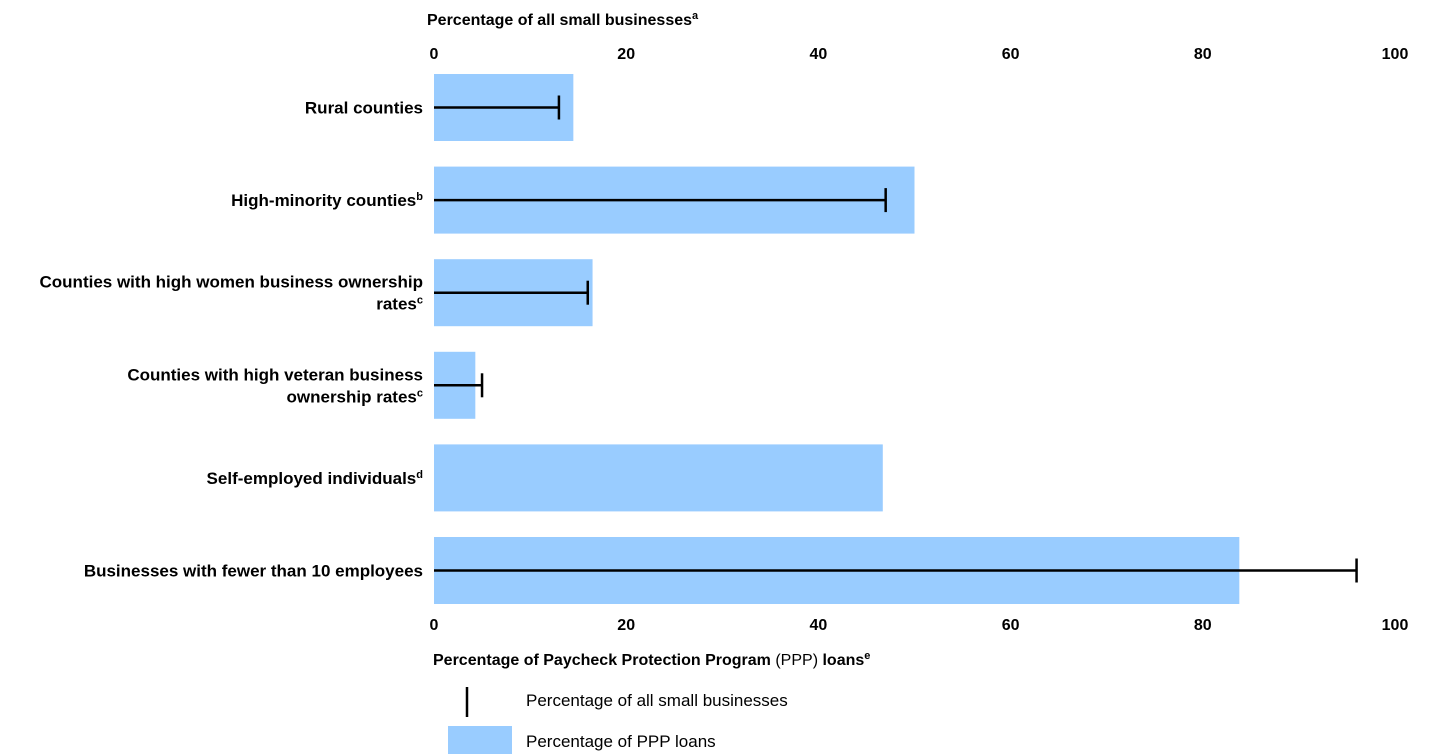  I want to click on category-label-sup: d, so click(419, 475).